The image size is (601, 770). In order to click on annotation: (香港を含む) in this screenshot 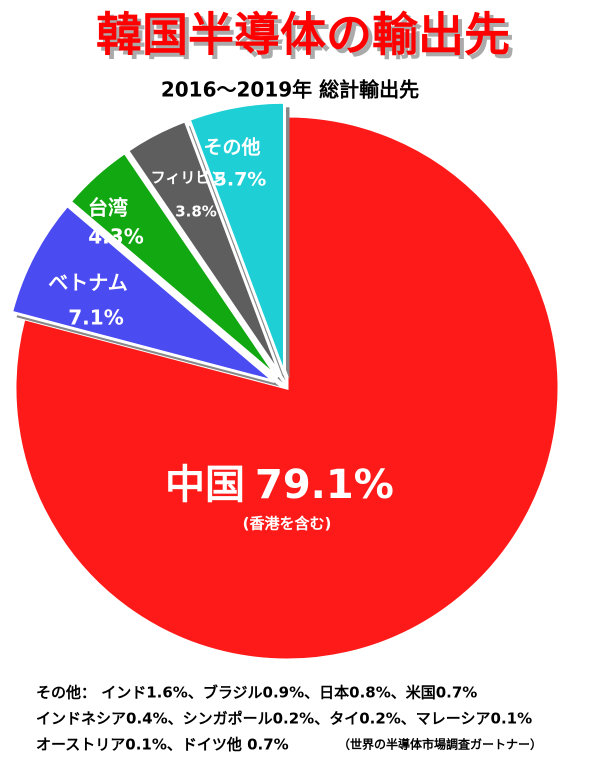, I will do `click(287, 524)`.